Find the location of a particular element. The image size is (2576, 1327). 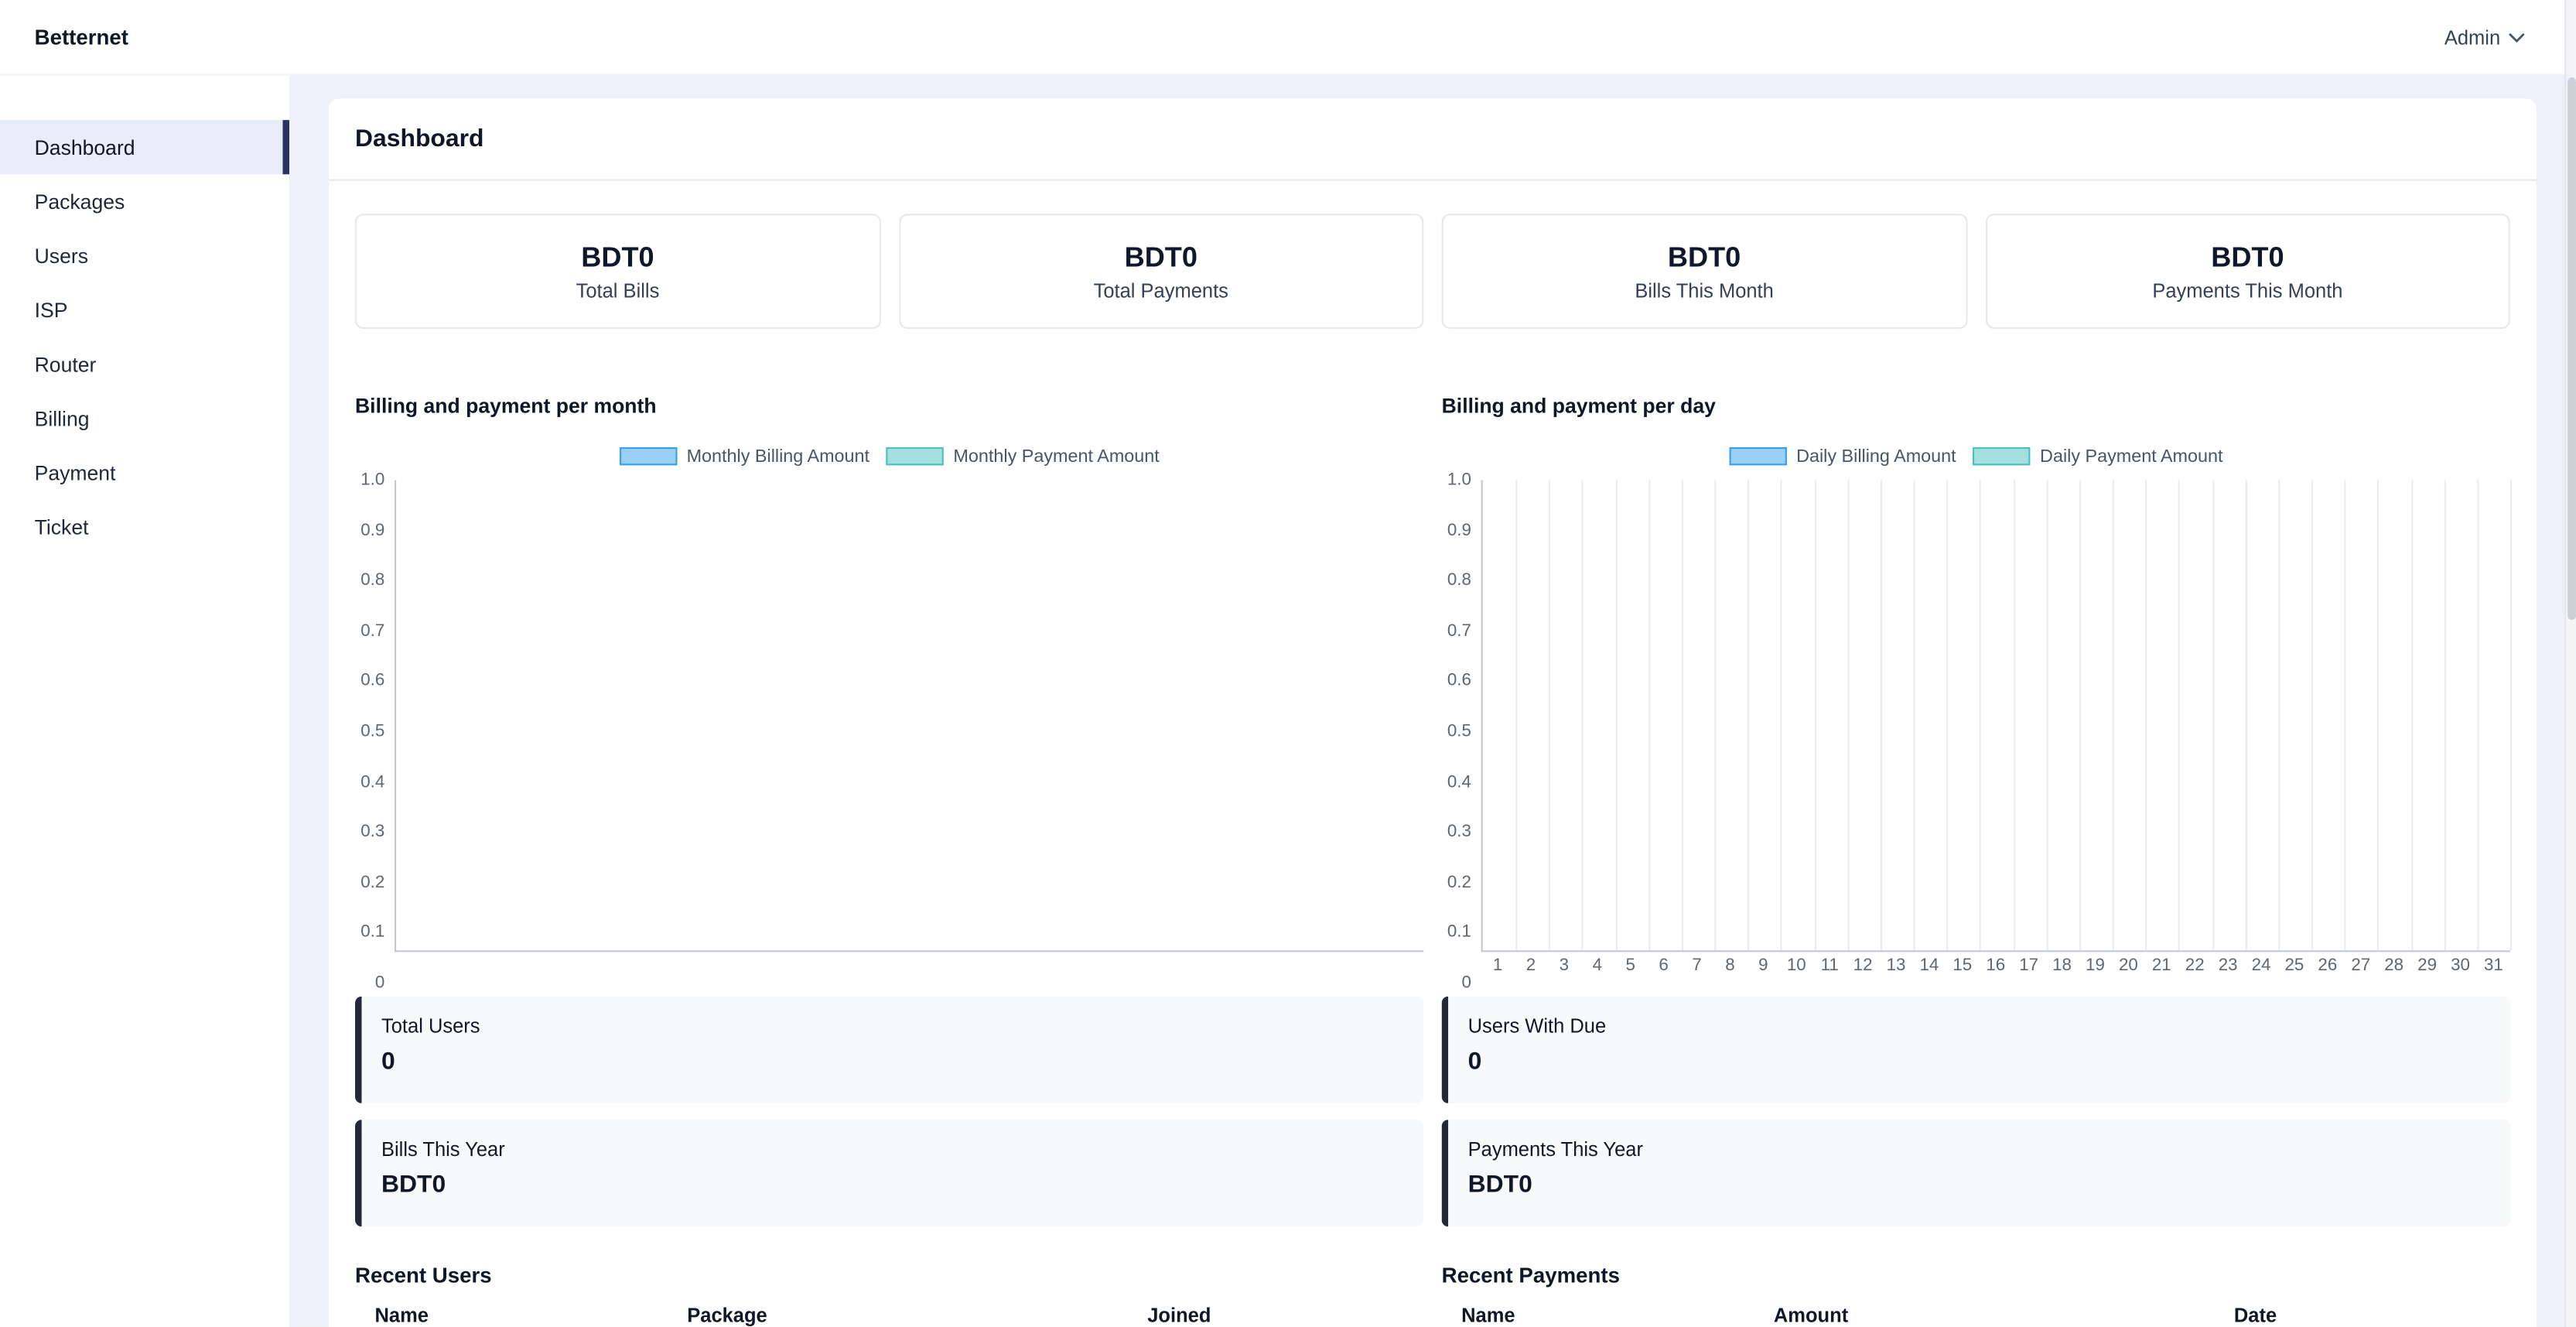

y-axis-tick: 0.7 is located at coordinates (372, 631).